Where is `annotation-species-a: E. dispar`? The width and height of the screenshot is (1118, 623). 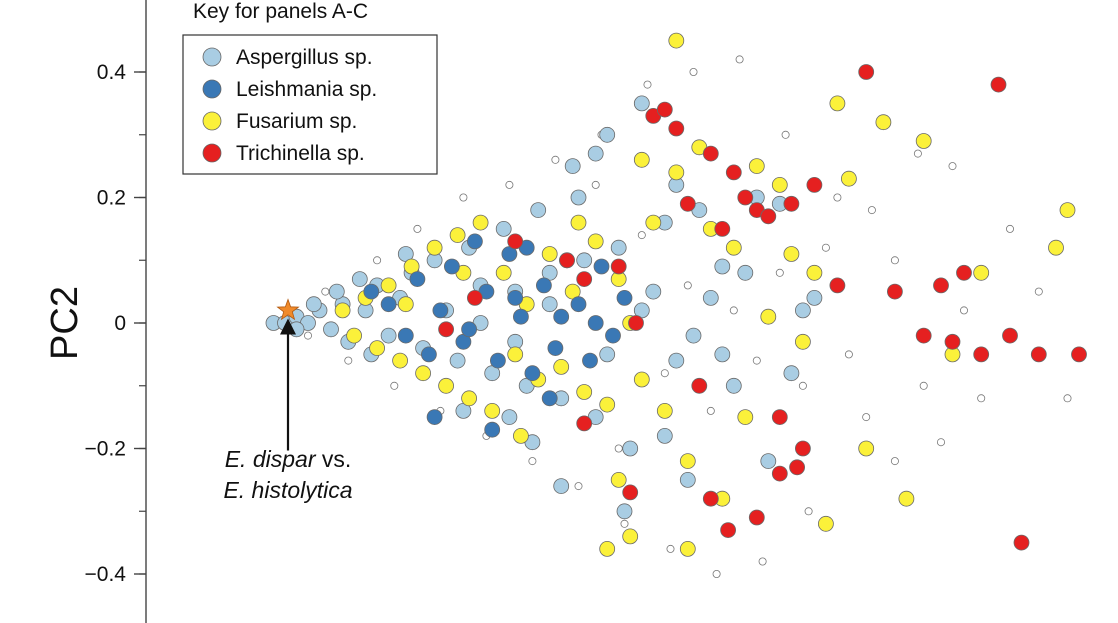
annotation-species-a: E. dispar is located at coordinates (271, 459).